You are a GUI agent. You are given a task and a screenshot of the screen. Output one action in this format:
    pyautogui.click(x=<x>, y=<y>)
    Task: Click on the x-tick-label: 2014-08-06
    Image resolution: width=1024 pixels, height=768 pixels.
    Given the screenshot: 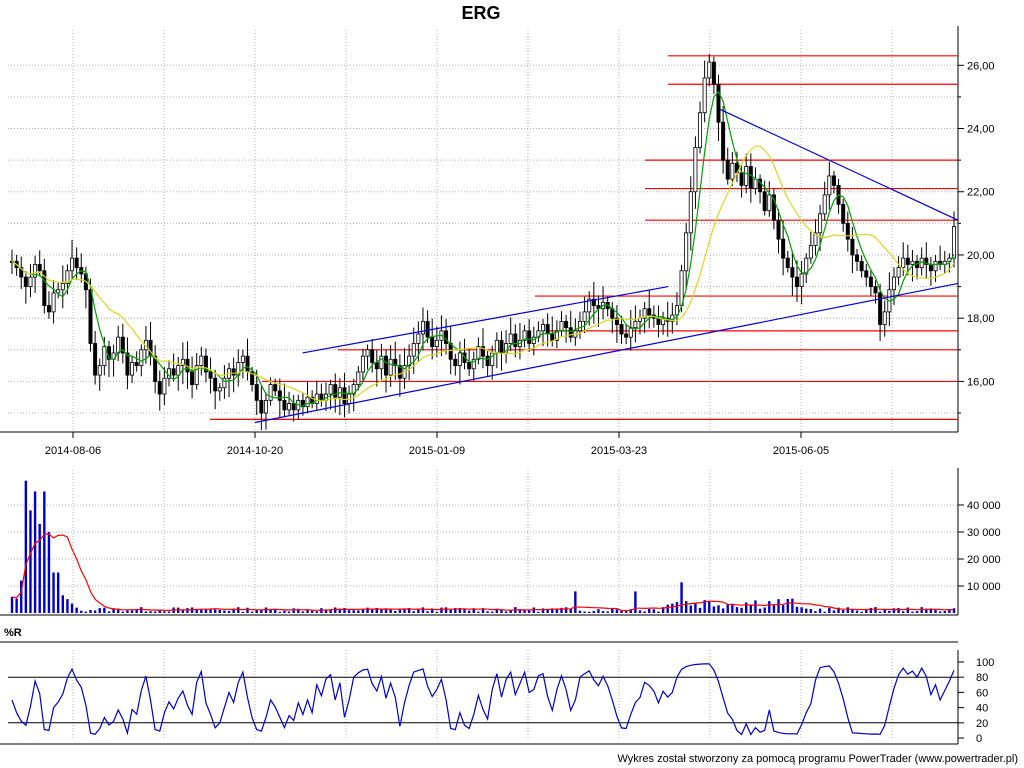 What is the action you would take?
    pyautogui.click(x=73, y=451)
    